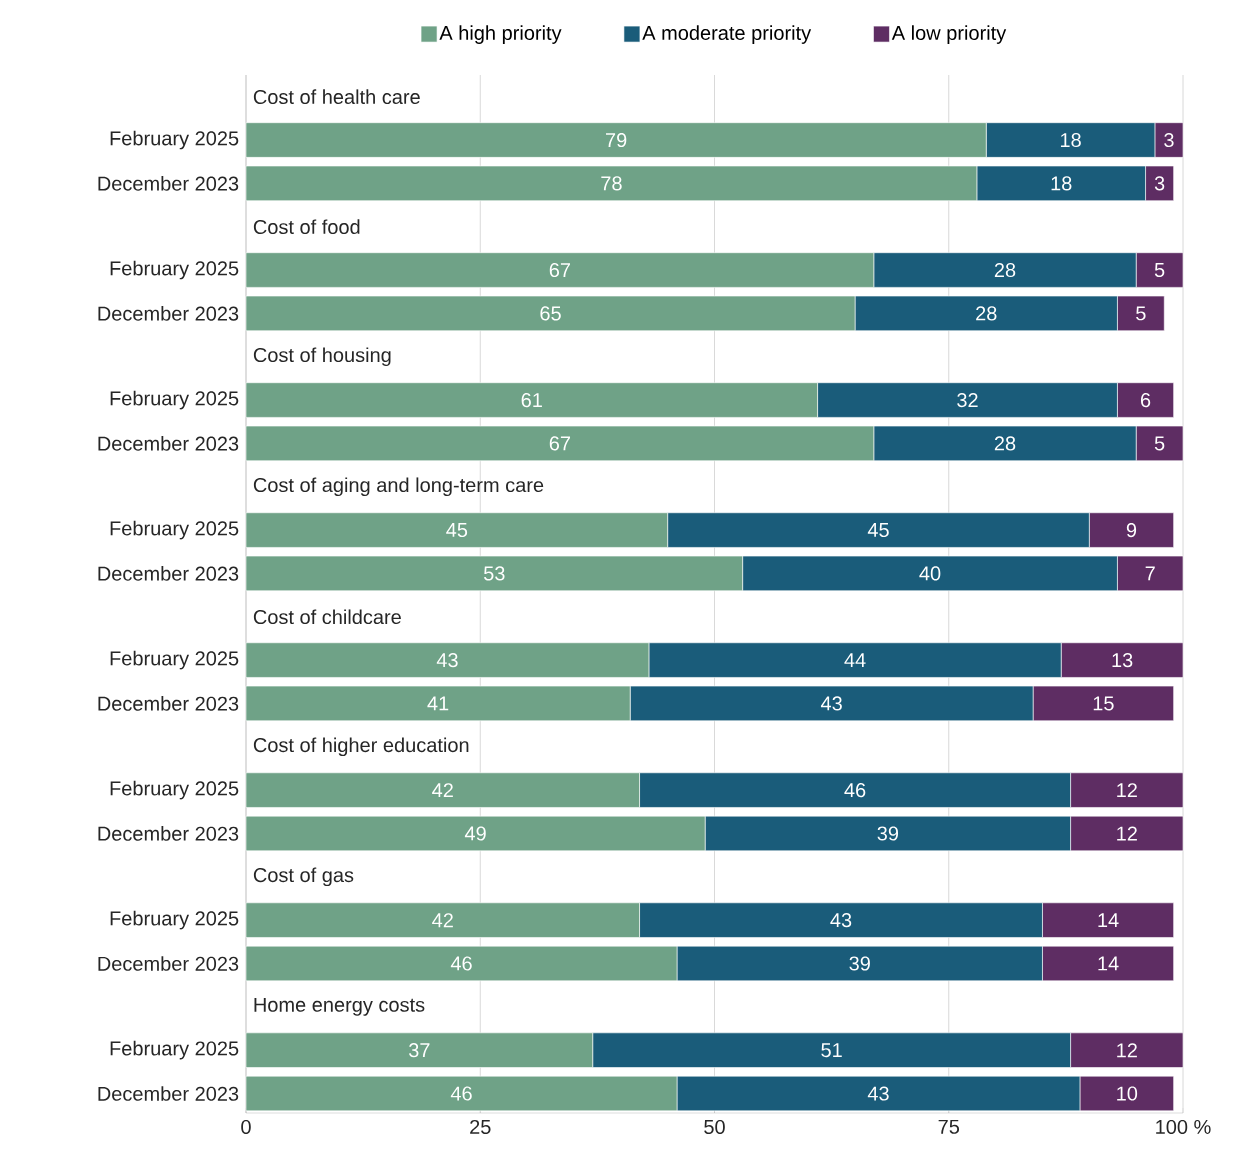 This screenshot has height=1165, width=1242. Describe the element at coordinates (361, 747) in the screenshot. I see `annotation: Cost of higher education` at that location.